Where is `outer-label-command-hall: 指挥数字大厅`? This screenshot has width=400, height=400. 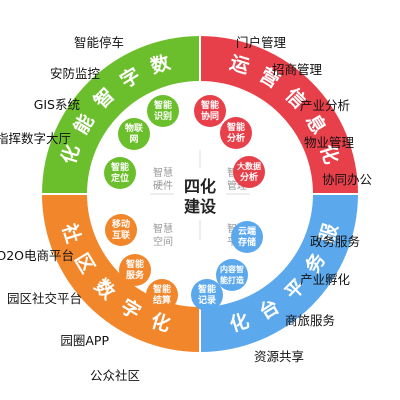 outer-label-command-hall: 指挥数字大厅 is located at coordinates (35, 138).